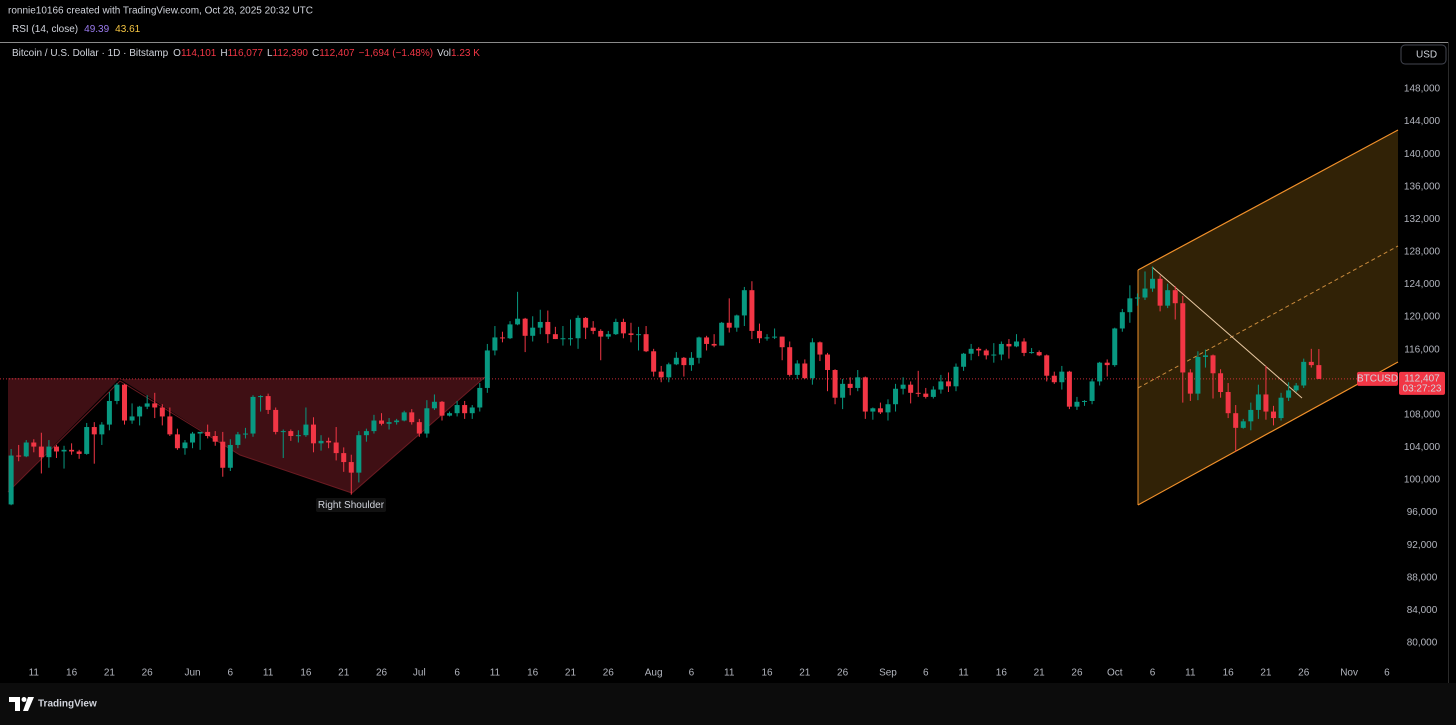 The image size is (1456, 725). I want to click on indicator-value: 43.61, so click(127, 29).